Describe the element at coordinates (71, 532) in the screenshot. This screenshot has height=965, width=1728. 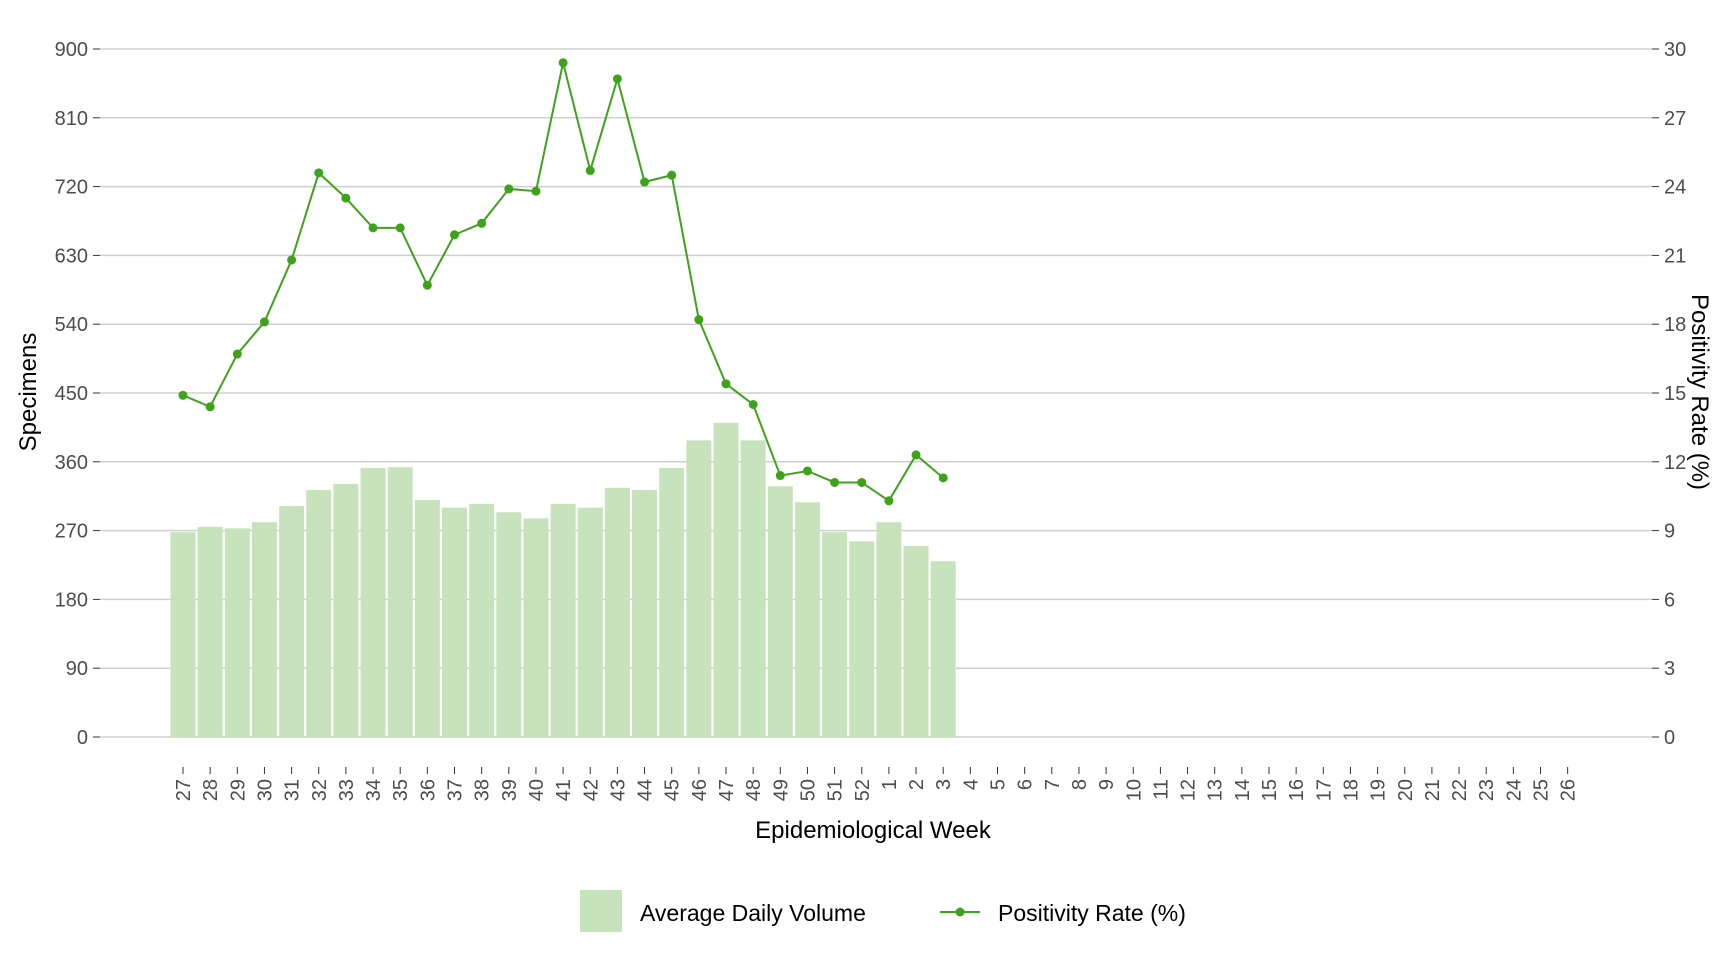
I see `y-tick-label: 270` at that location.